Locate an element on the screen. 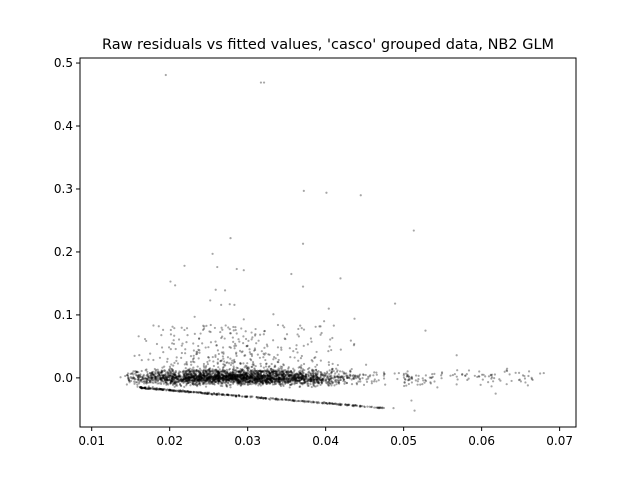  x-tick-label: 0.01 is located at coordinates (91, 441).